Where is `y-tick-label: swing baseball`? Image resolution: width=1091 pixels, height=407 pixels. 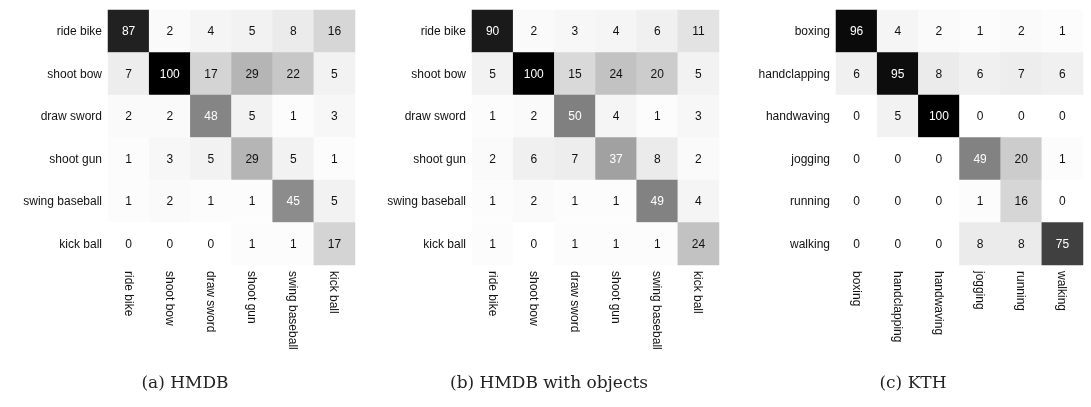
y-tick-label: swing baseball is located at coordinates (426, 201).